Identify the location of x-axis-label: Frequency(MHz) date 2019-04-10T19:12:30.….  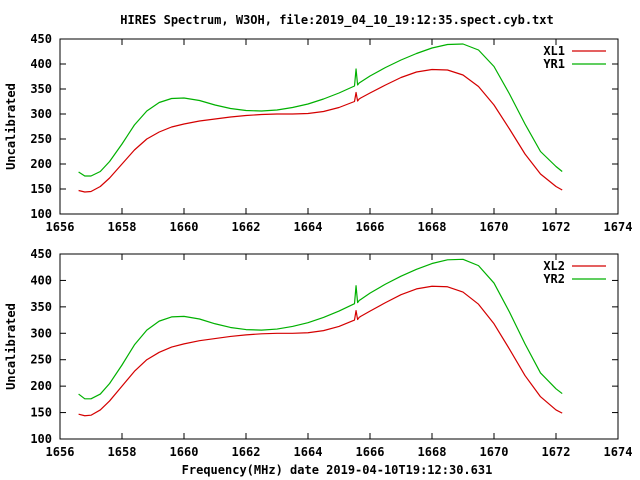
(337, 470).